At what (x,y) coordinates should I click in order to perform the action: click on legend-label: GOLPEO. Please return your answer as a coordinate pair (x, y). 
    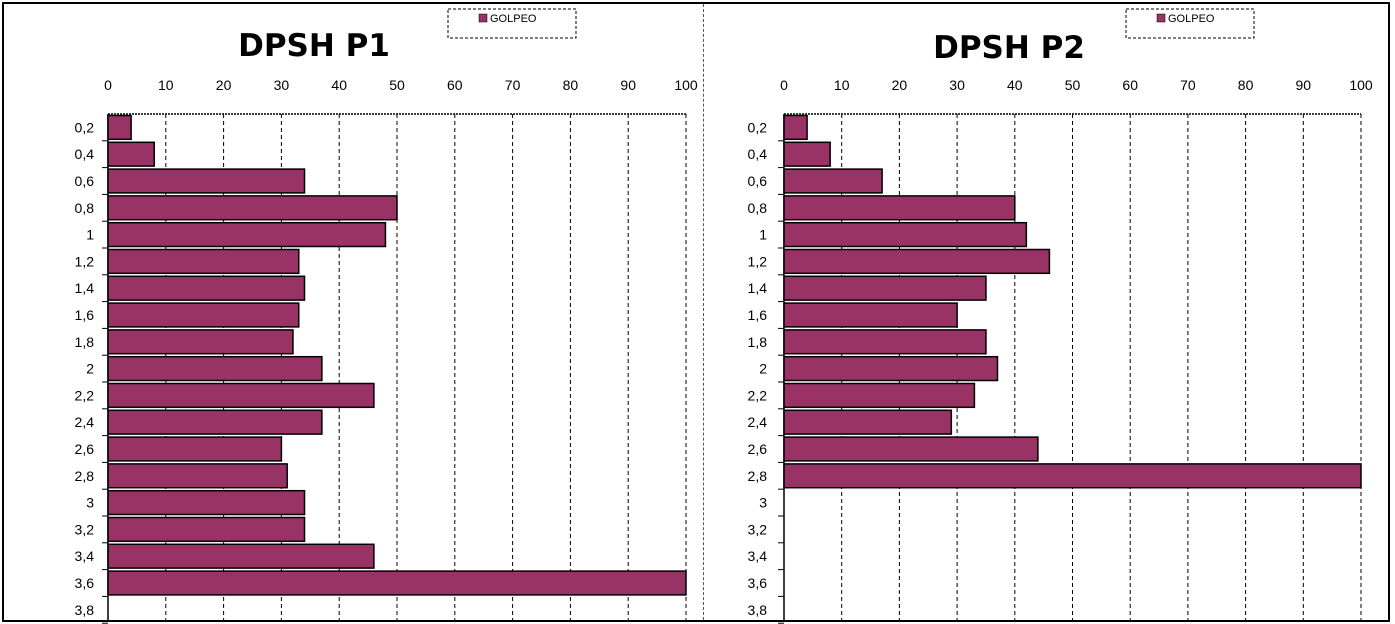
    Looking at the image, I should click on (1191, 19).